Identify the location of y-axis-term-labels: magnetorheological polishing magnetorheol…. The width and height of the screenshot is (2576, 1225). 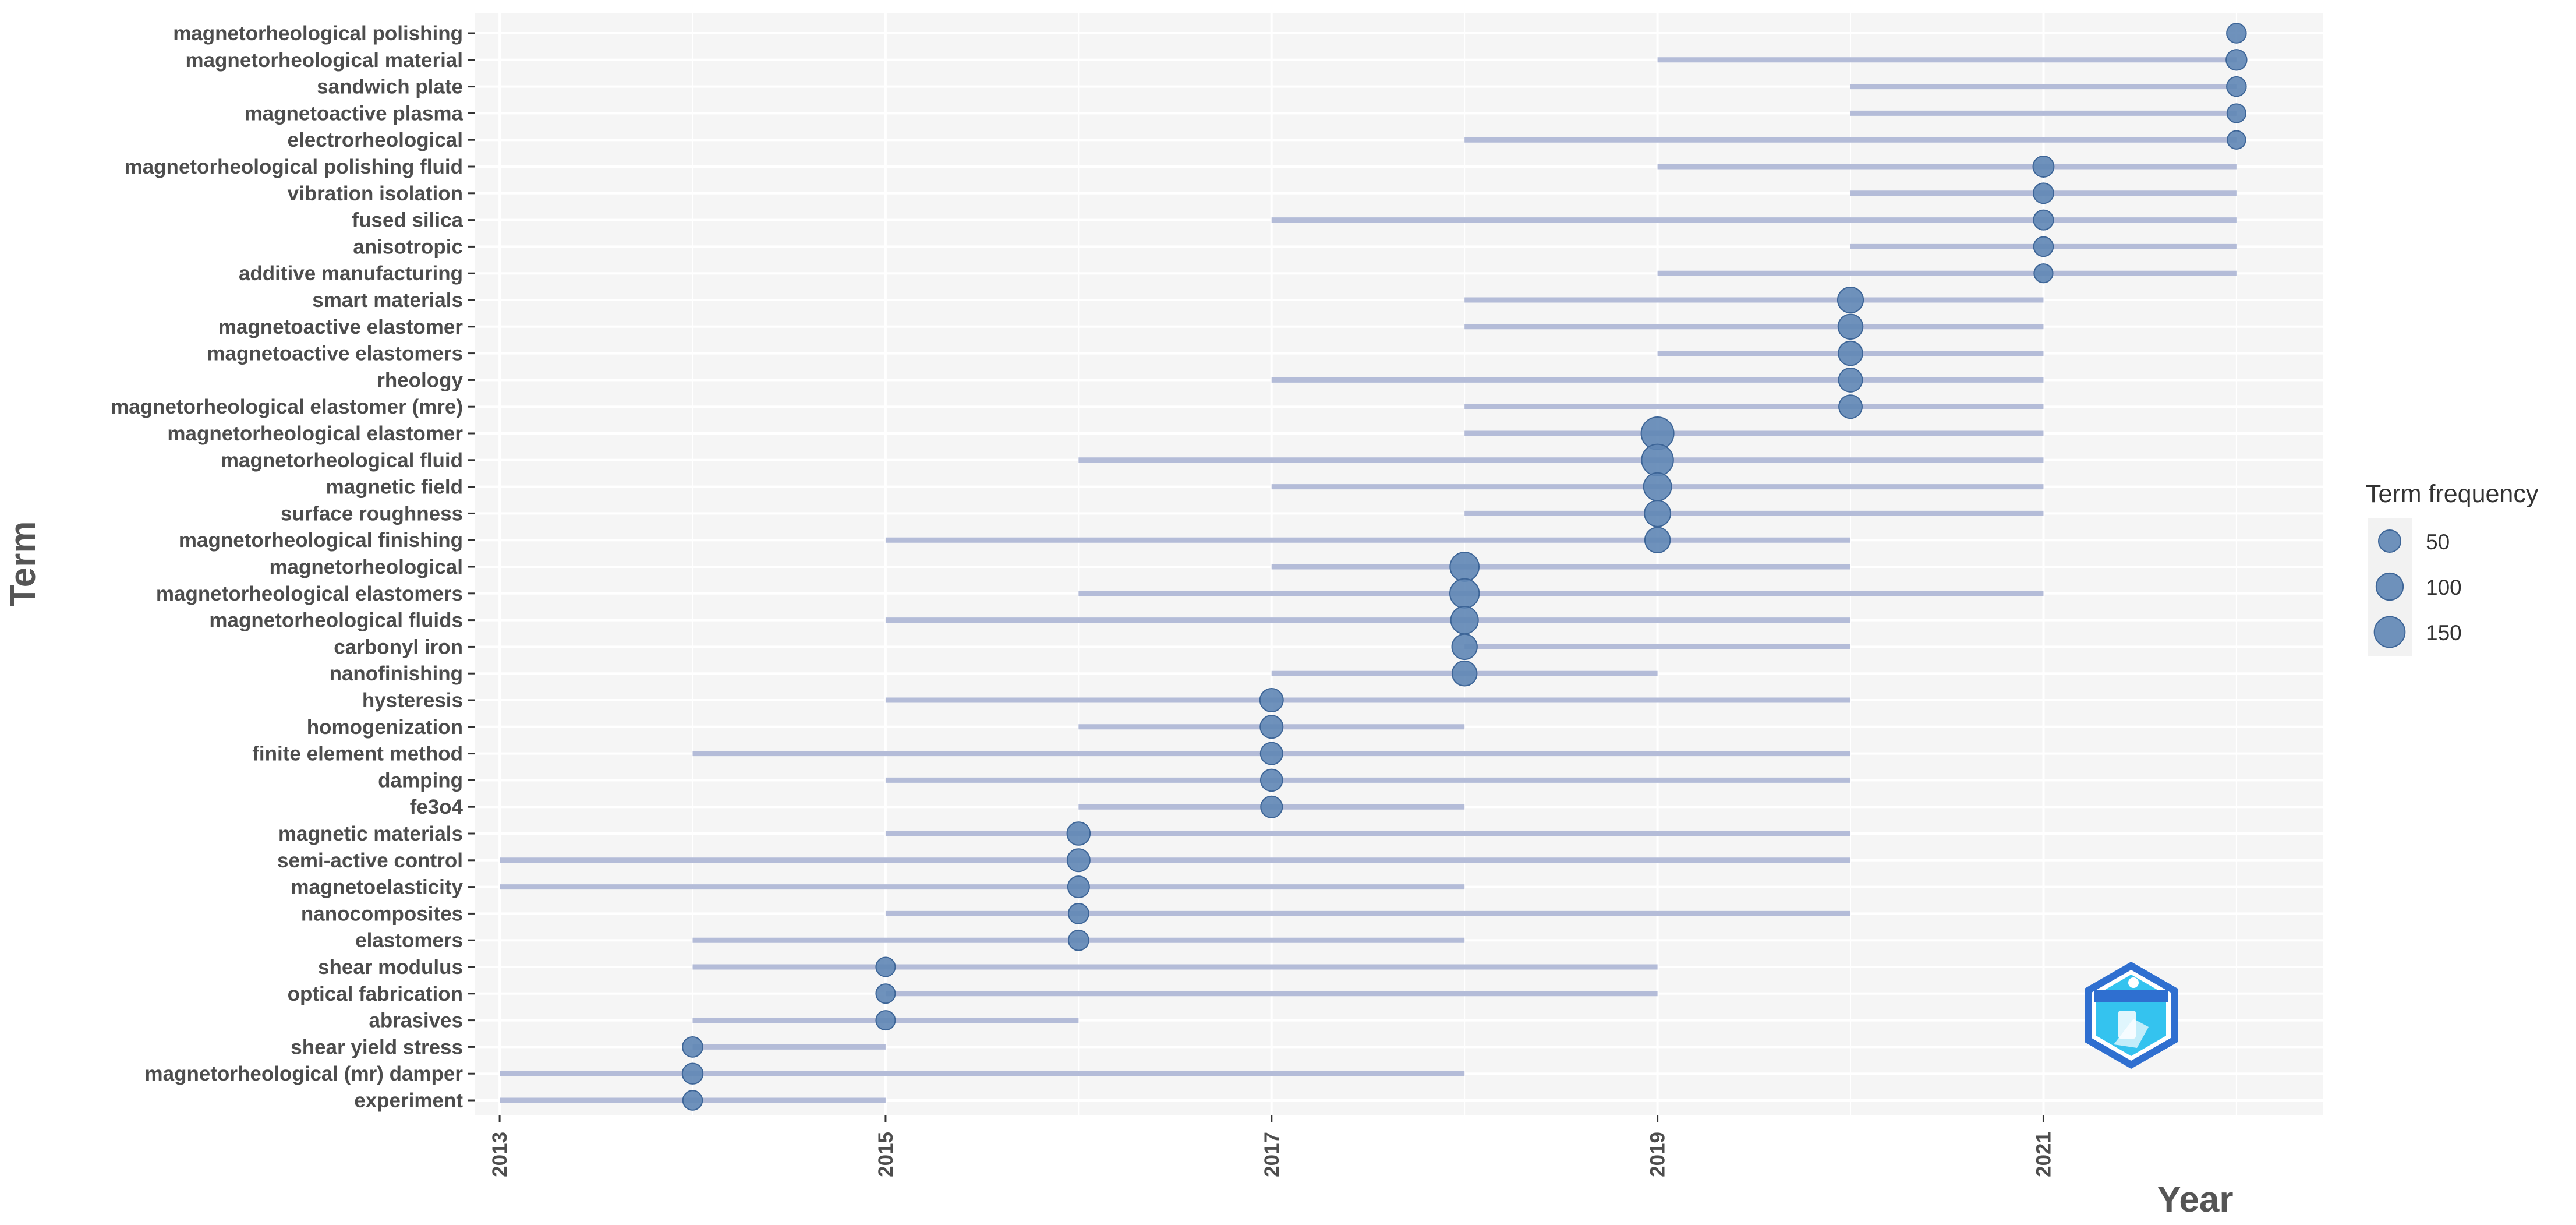
(293, 567).